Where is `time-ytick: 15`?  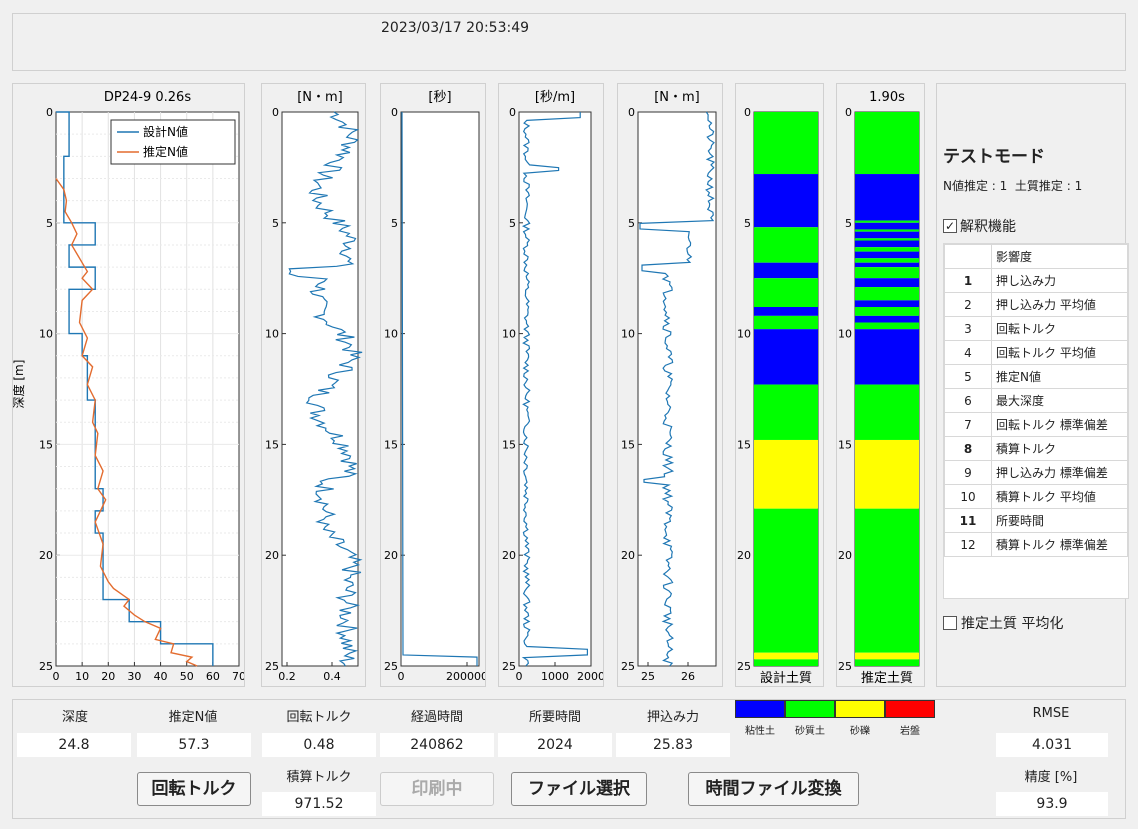 time-ytick: 15 is located at coordinates (391, 444).